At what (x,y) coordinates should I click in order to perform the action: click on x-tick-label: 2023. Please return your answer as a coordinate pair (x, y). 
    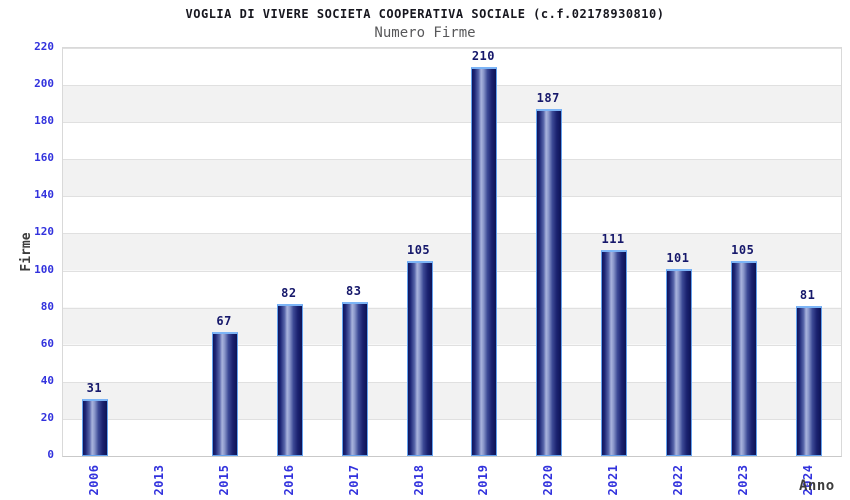
    Looking at the image, I should click on (742, 480).